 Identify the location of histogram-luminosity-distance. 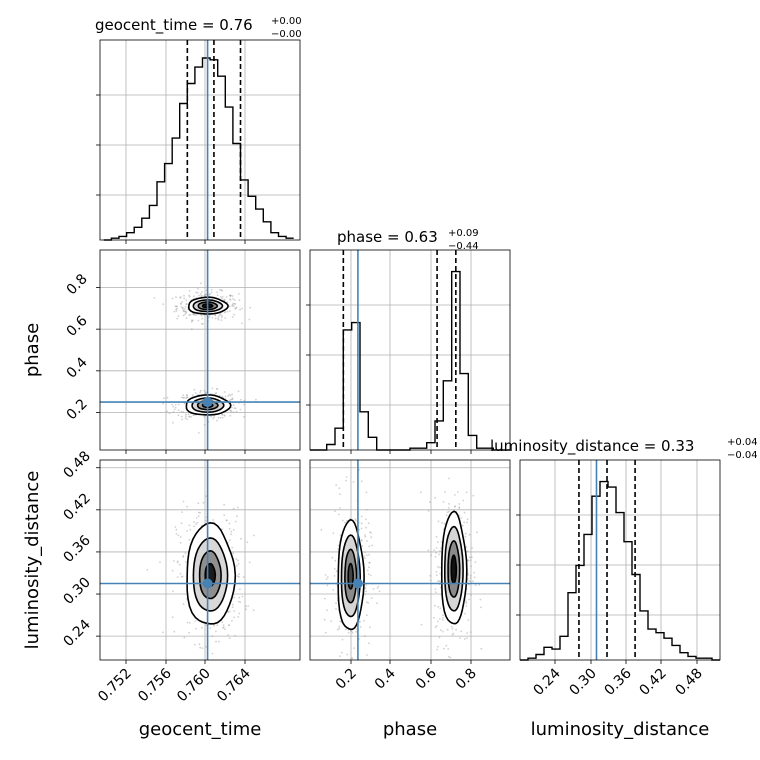
(620, 570).